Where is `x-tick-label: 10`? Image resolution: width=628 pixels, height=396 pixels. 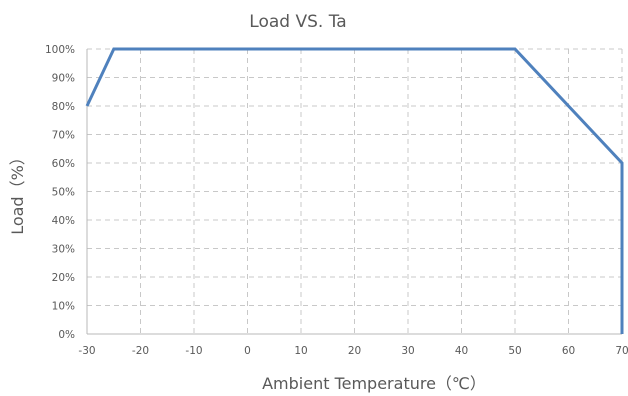 x-tick-label: 10 is located at coordinates (300, 351).